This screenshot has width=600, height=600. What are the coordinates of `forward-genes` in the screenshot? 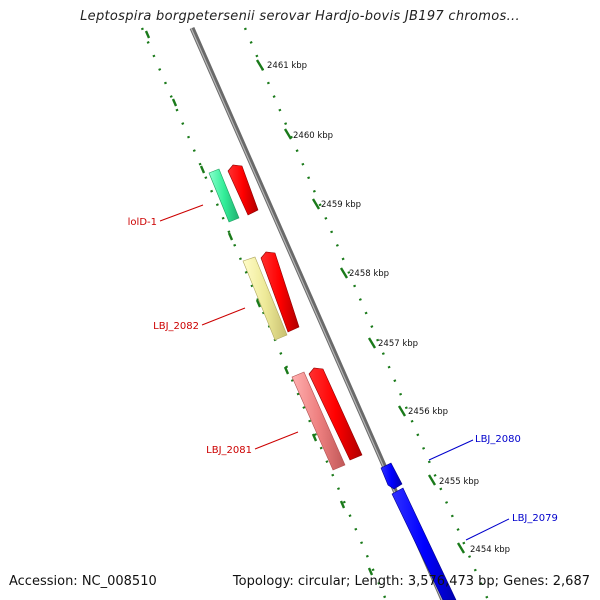 It's located at (295, 312).